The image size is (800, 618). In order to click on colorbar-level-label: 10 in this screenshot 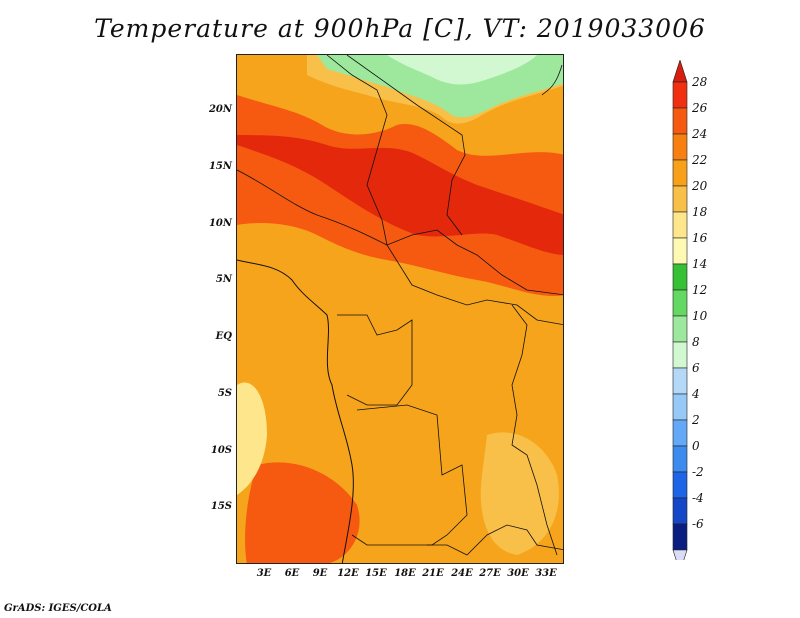, I will do `click(700, 316)`.